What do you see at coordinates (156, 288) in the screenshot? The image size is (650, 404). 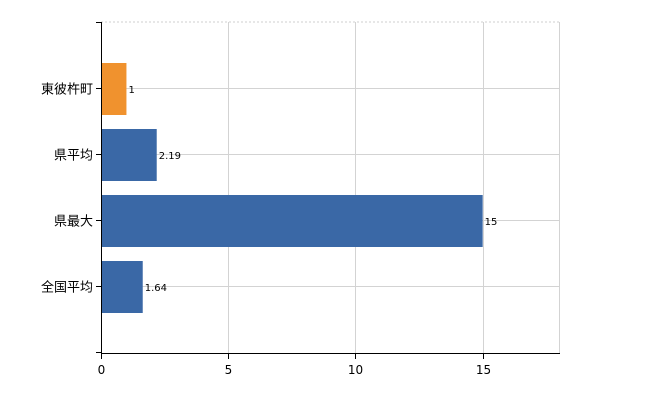 I see `data-label-3: 1.64` at bounding box center [156, 288].